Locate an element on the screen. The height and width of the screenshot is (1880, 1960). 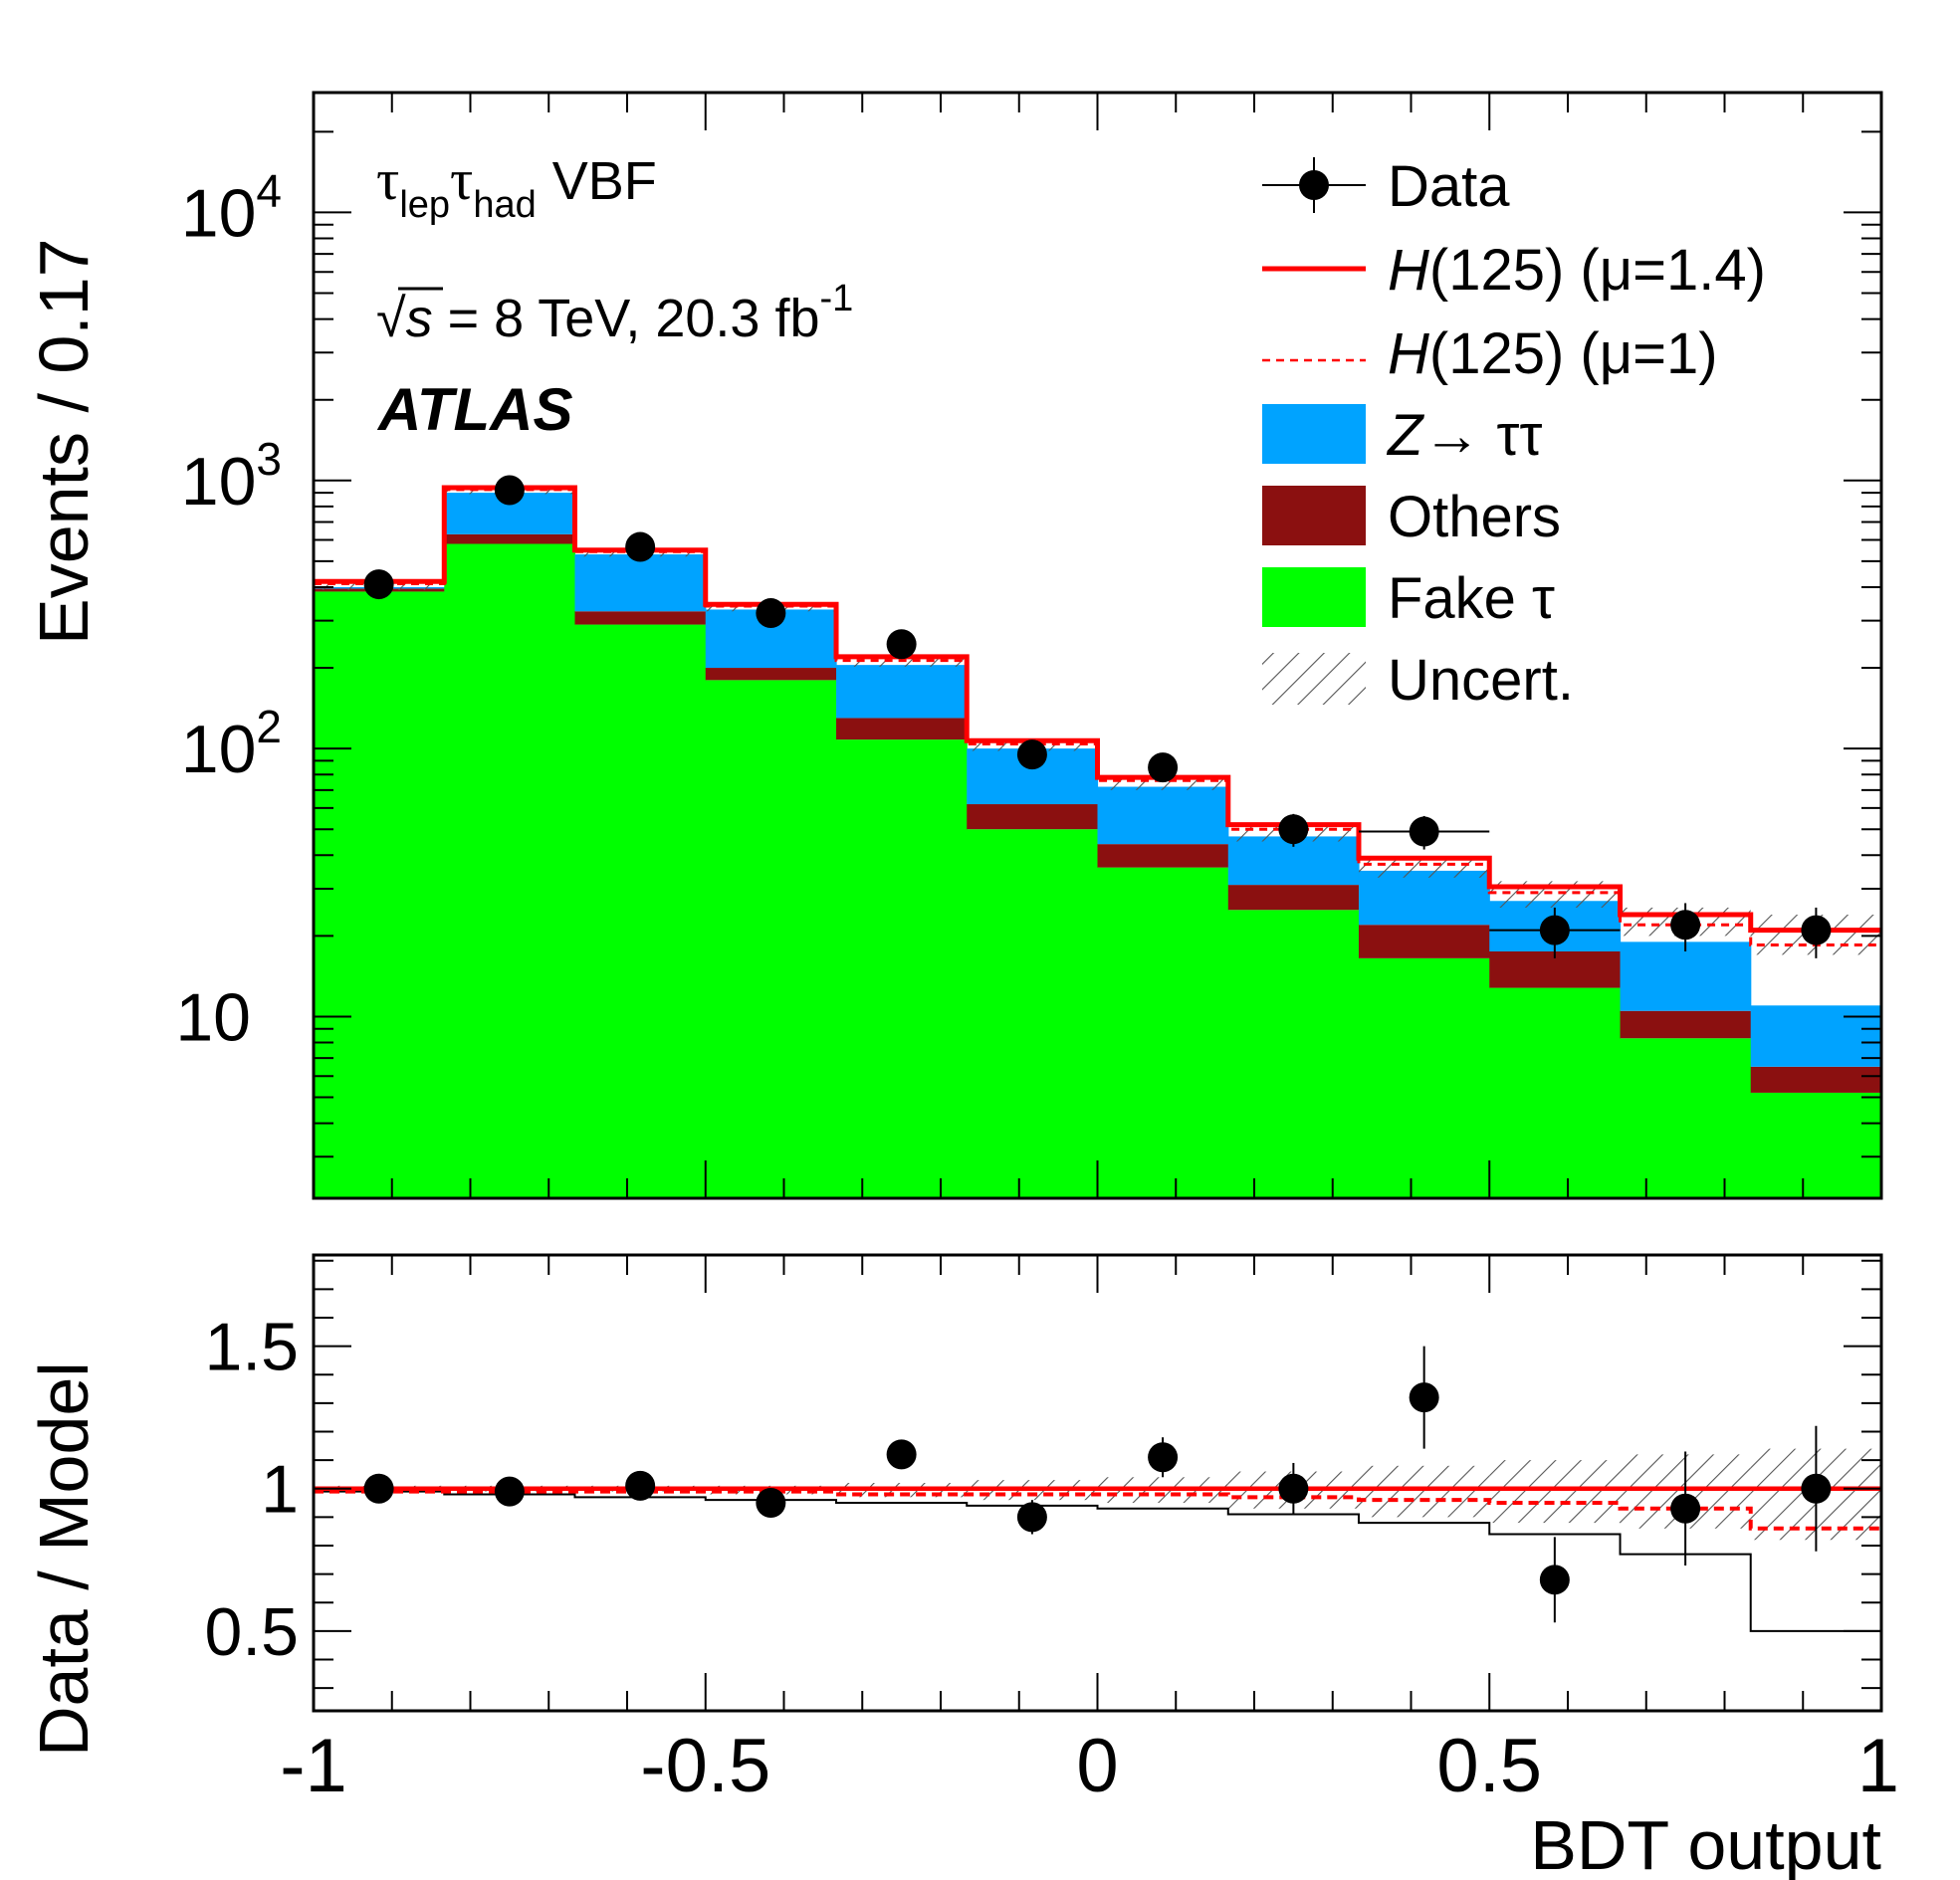
y-tick-label: 10³ is located at coordinates (231, 476).